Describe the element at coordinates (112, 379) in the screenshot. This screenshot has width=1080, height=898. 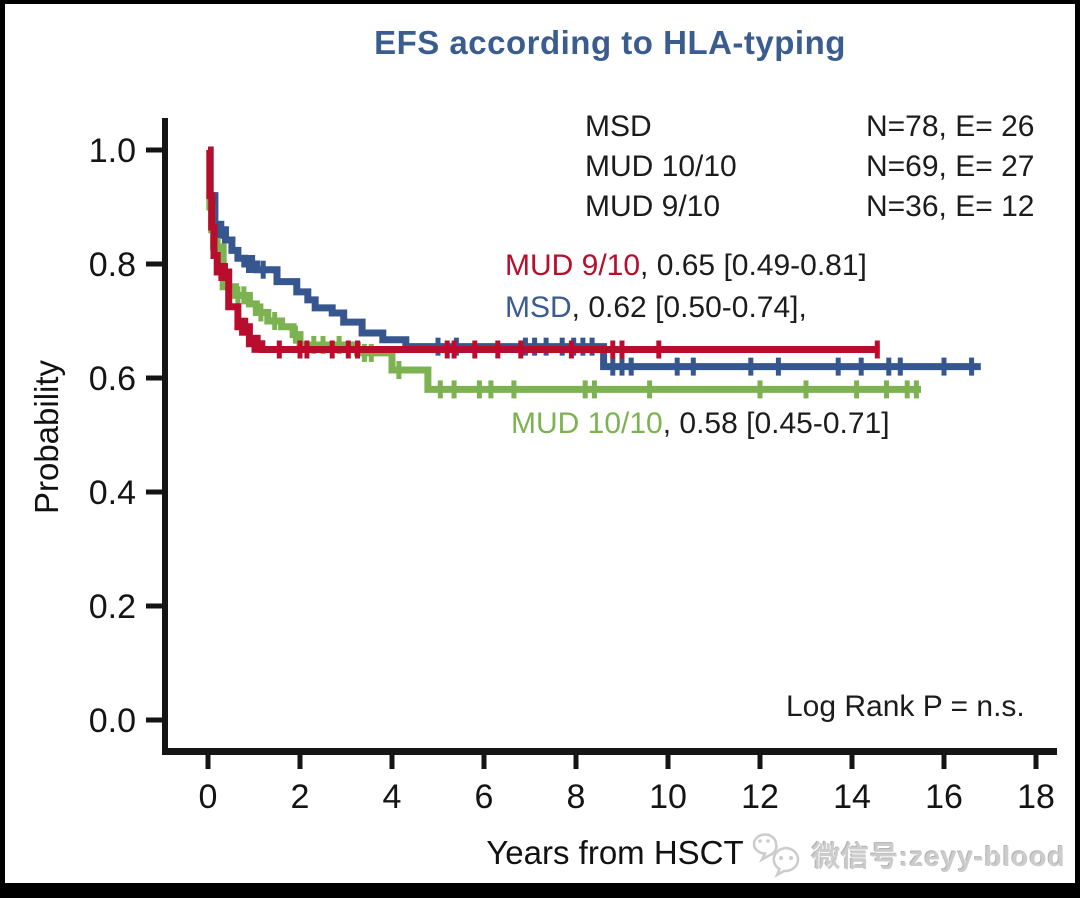
I see `y-tick-label: 0.6` at that location.